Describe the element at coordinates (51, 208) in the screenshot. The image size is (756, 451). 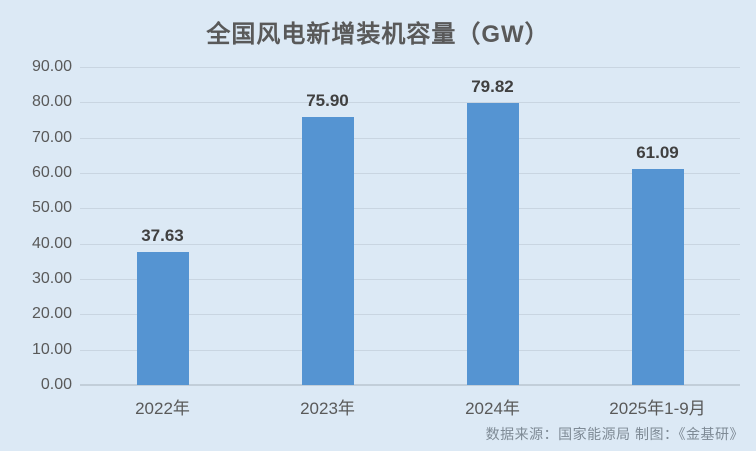
I see `y-axis-label: 50.00` at that location.